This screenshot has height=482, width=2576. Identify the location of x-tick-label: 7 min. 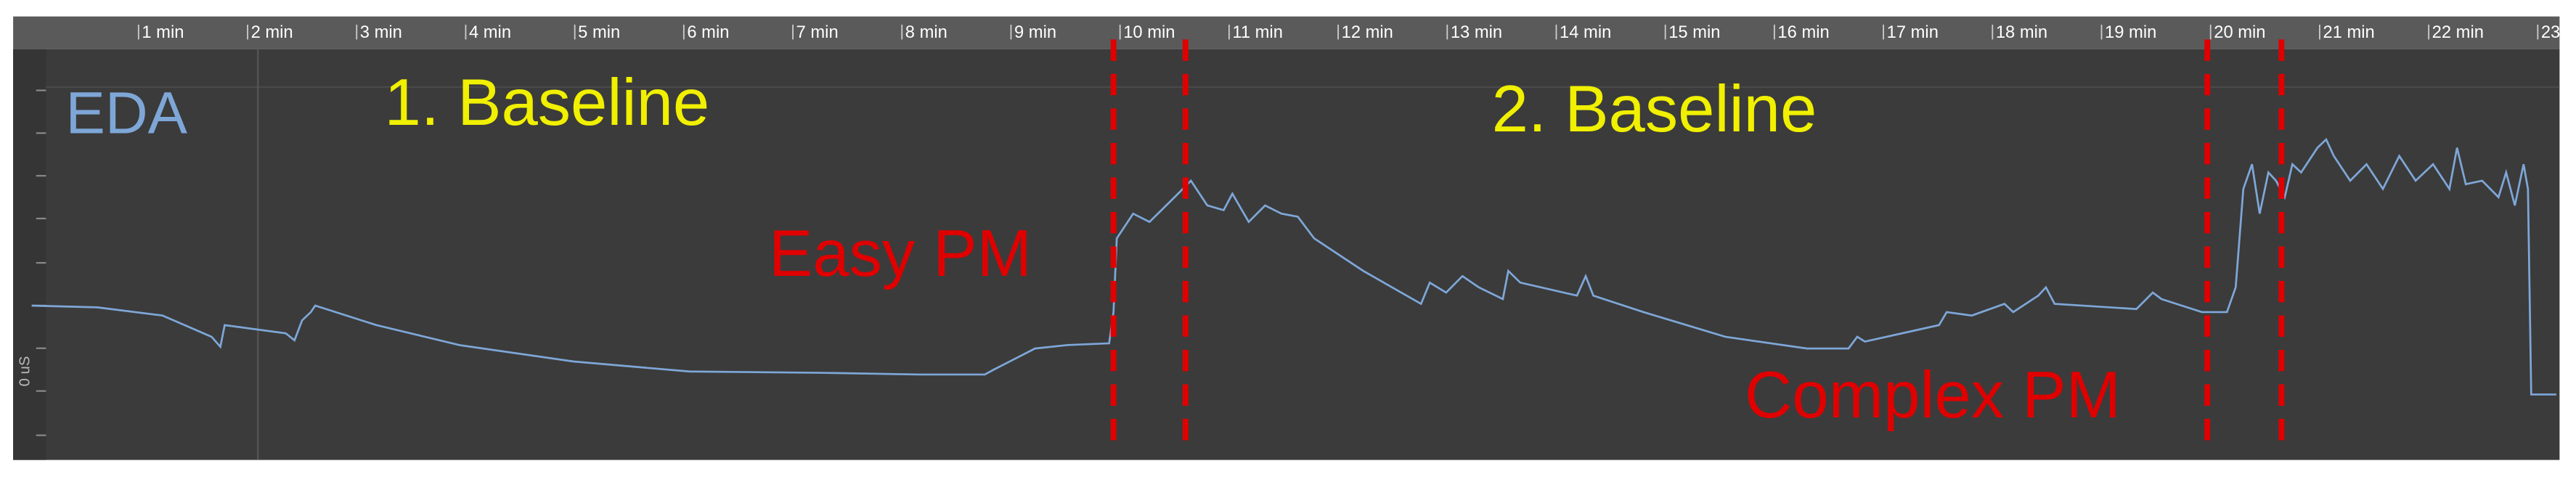
(817, 32).